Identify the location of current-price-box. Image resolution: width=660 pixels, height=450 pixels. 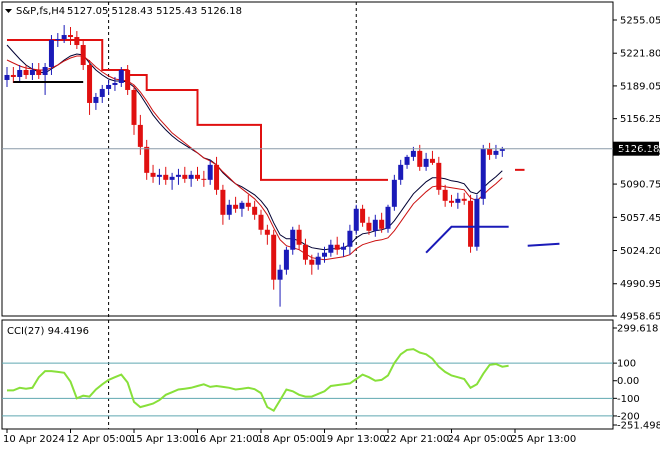
(636, 148).